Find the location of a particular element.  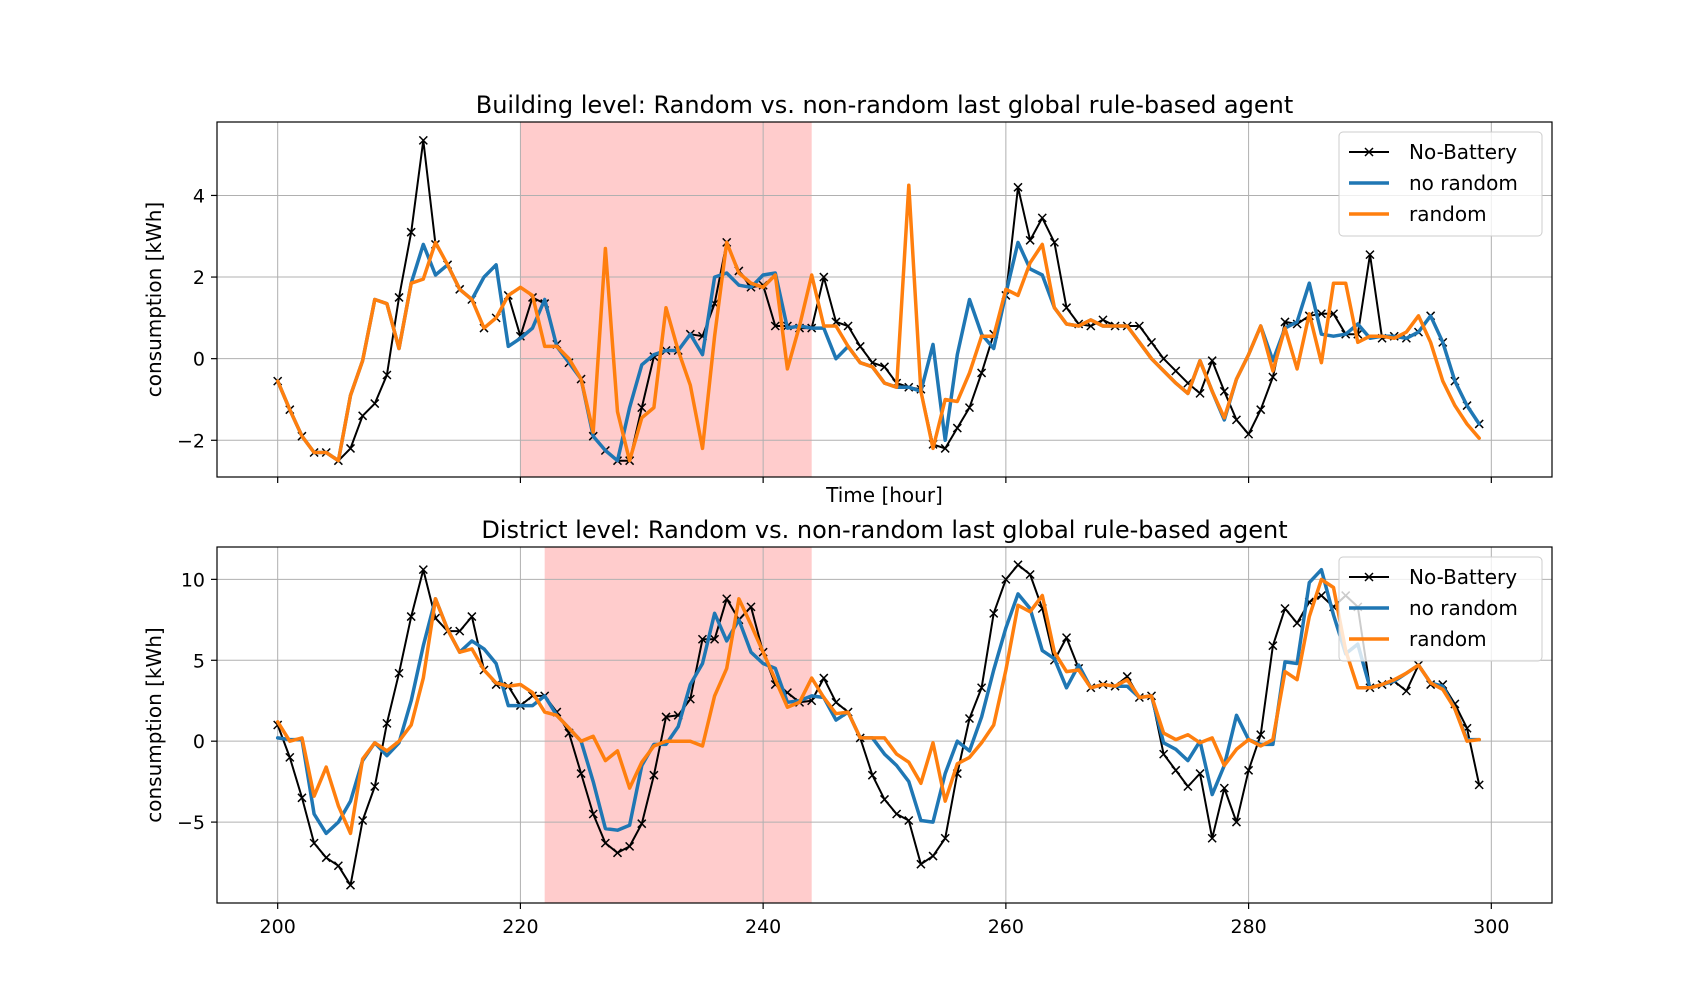

x-tick-label: 200 is located at coordinates (278, 927).